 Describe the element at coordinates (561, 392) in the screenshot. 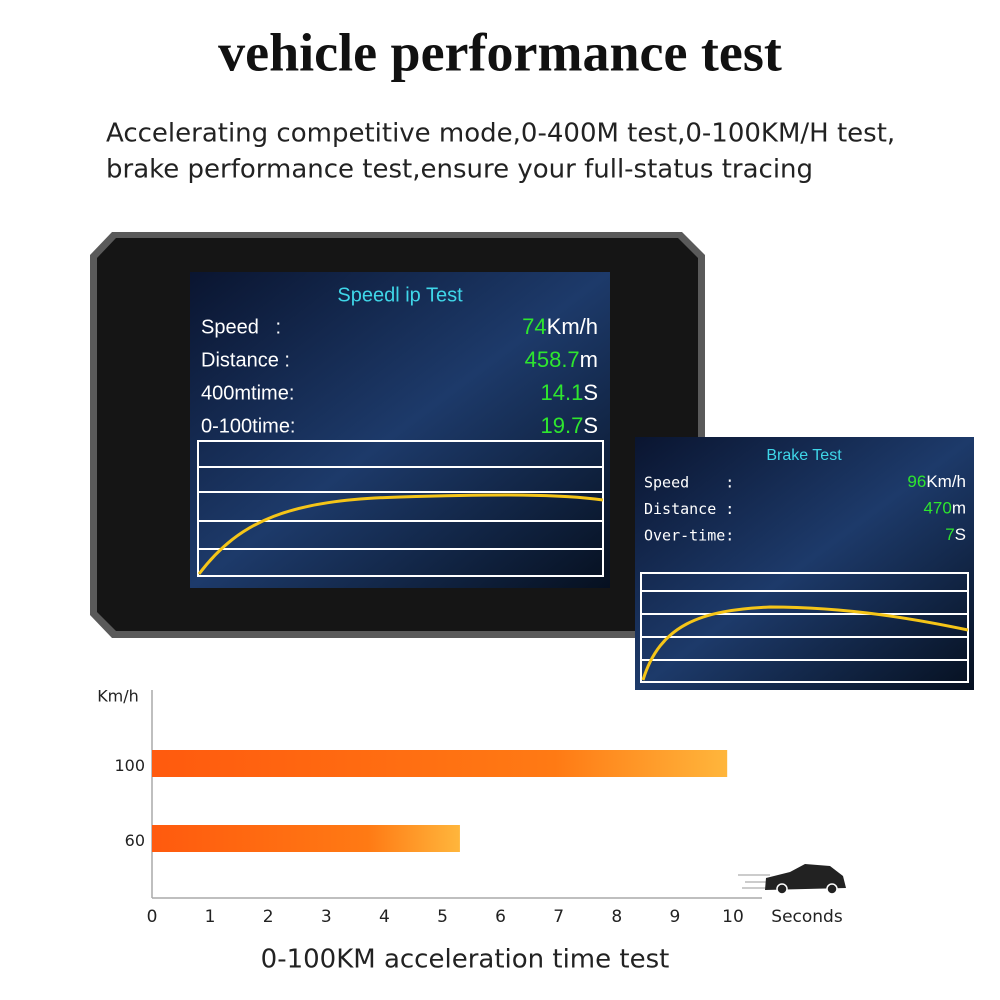

I see `value: 14.1` at that location.